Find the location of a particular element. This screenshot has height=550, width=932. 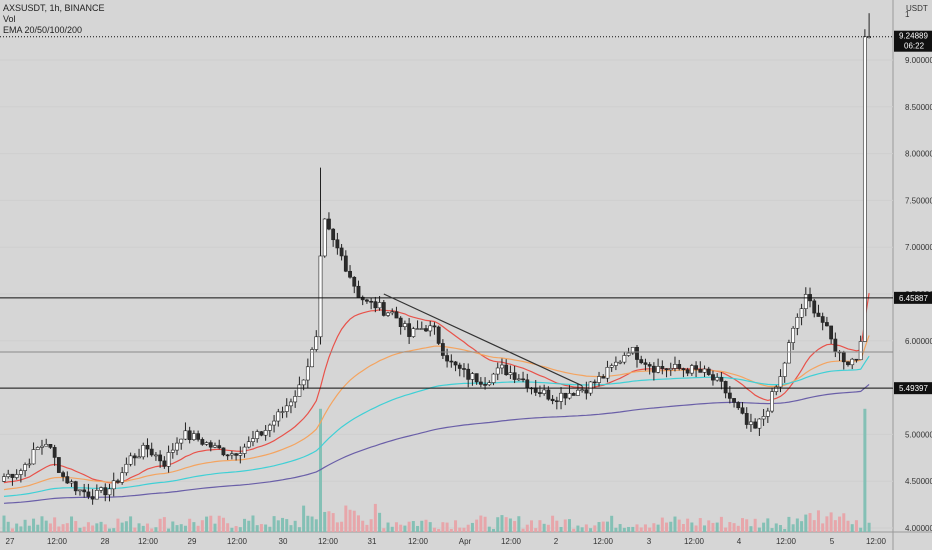

symbol-title: AXSUSDT, 1h, BINANCE is located at coordinates (54, 8).